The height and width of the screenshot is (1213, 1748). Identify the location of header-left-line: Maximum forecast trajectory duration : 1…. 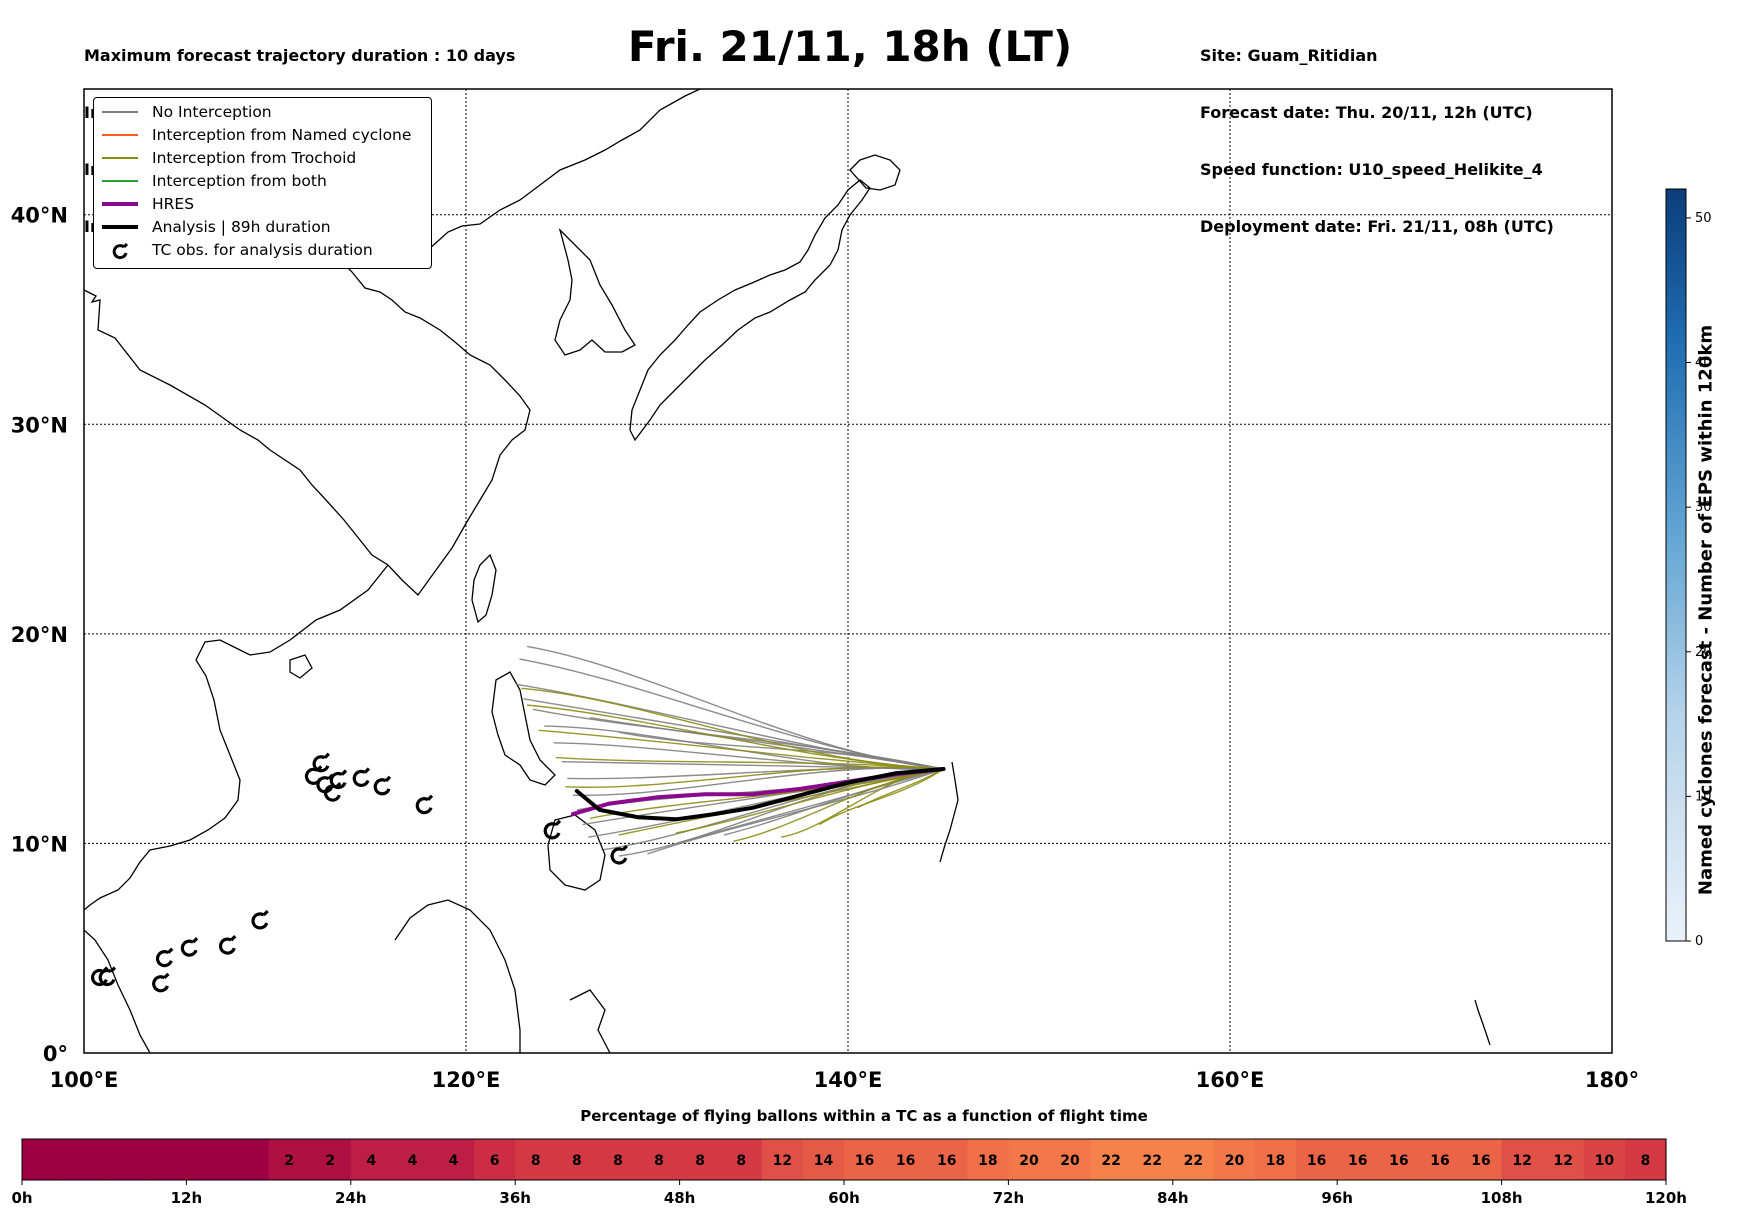
(300, 55).